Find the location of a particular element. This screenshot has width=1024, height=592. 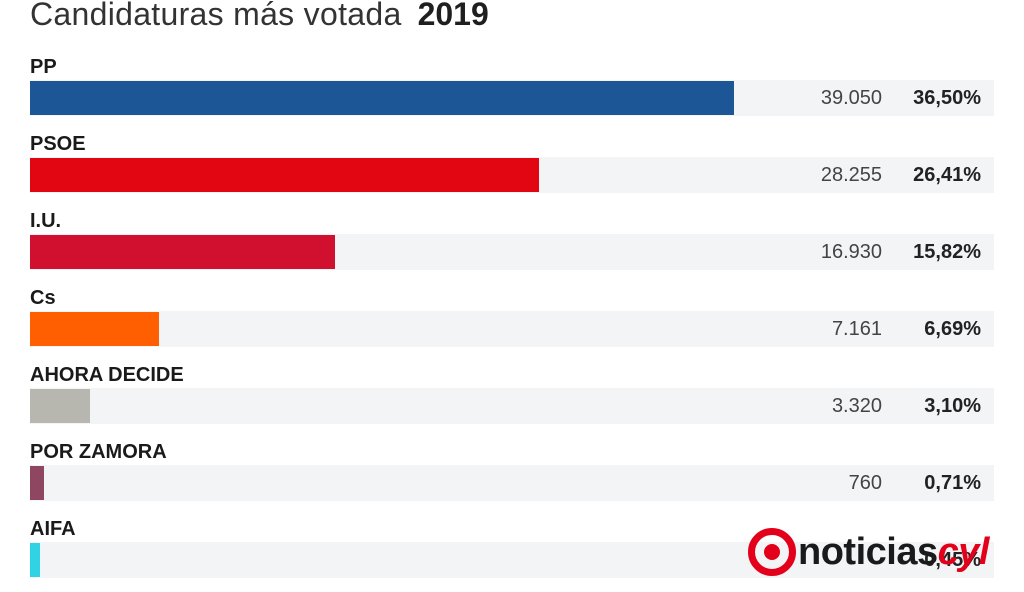

bar-row: AIFA 0,45% is located at coordinates (512, 555).